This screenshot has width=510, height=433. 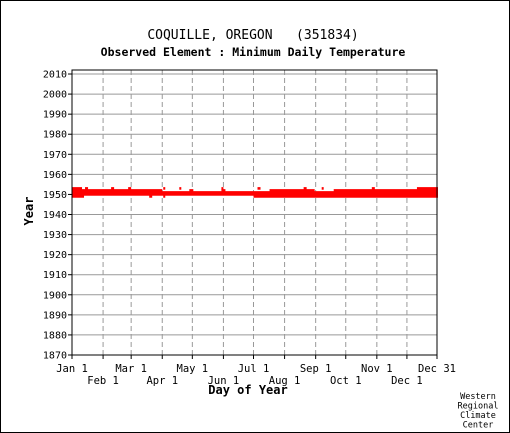 What do you see at coordinates (103, 381) in the screenshot?
I see `x-tick-label: Feb 1` at bounding box center [103, 381].